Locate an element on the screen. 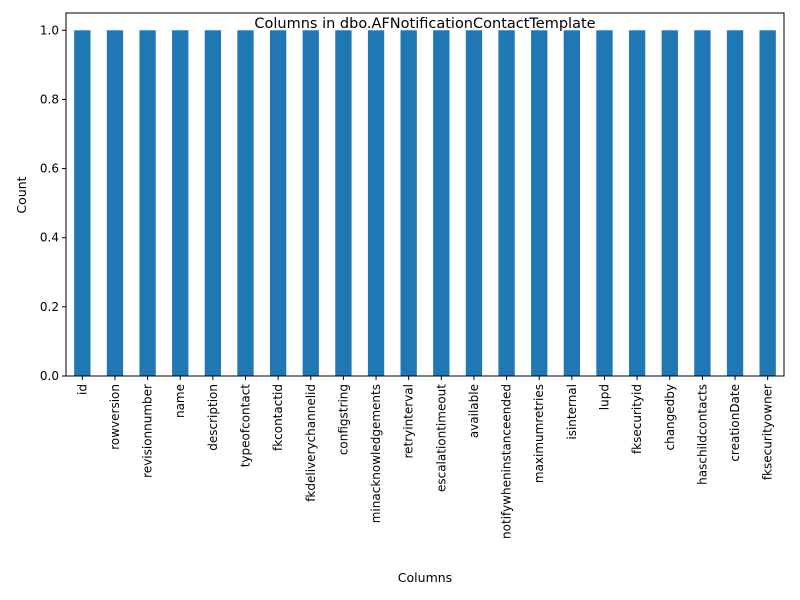  x-tick-label: configstring is located at coordinates (343, 419).